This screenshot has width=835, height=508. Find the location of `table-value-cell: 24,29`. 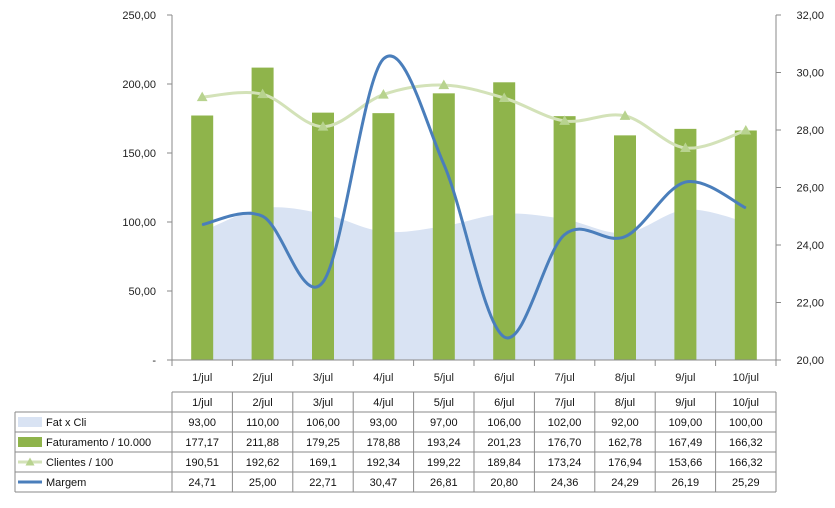

table-value-cell: 24,29 is located at coordinates (625, 483).